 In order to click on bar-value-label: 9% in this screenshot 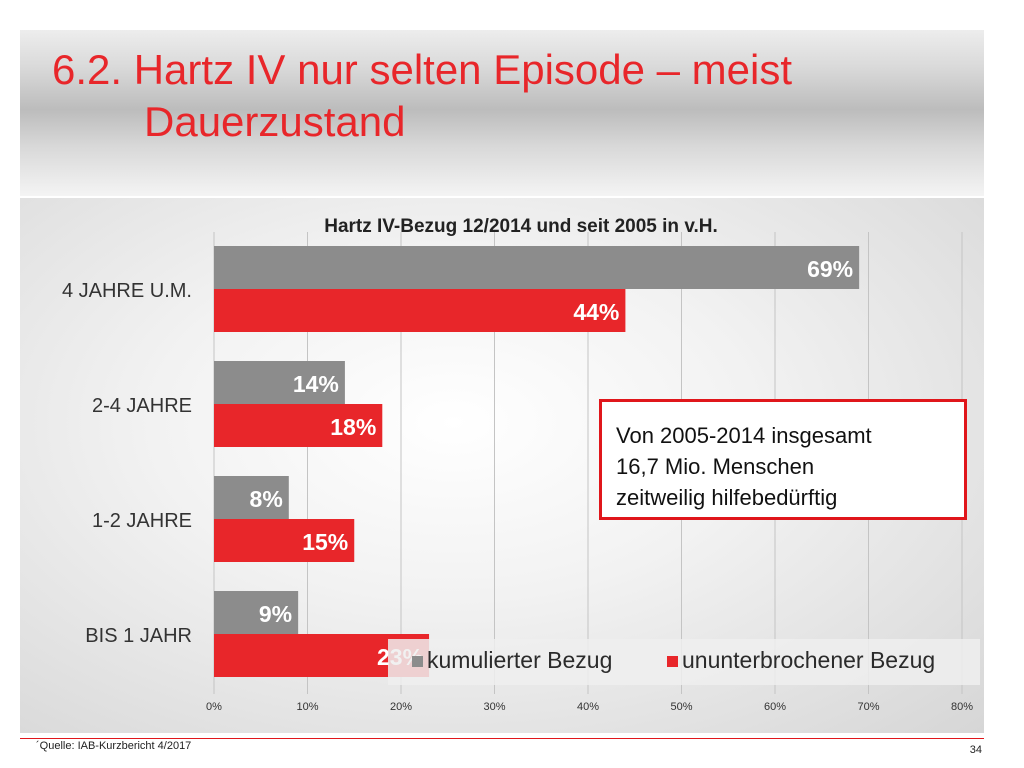, I will do `click(275, 614)`.